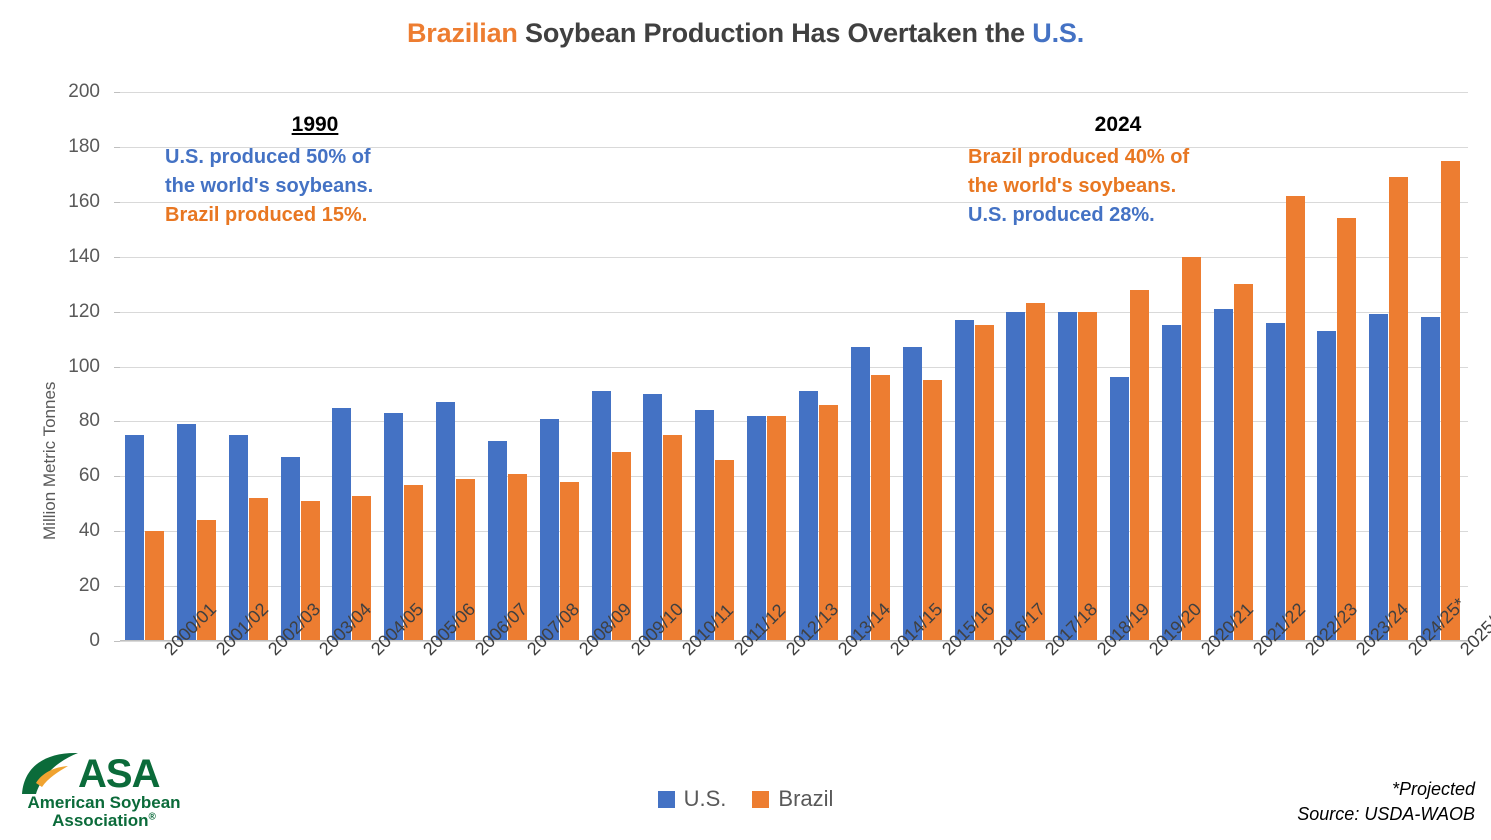 This screenshot has width=1491, height=840. I want to click on y-tick-label: 0, so click(94, 640).